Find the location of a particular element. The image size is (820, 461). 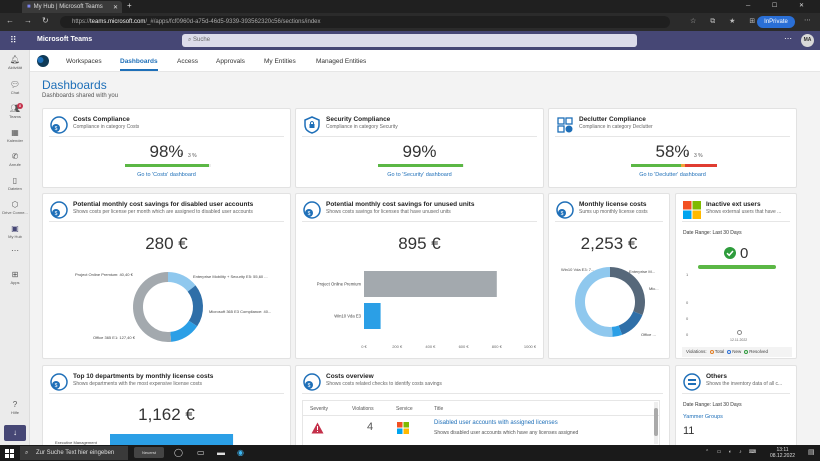

costs-dashboard-link: Go to 'Costs' dashboard is located at coordinates (166, 175).